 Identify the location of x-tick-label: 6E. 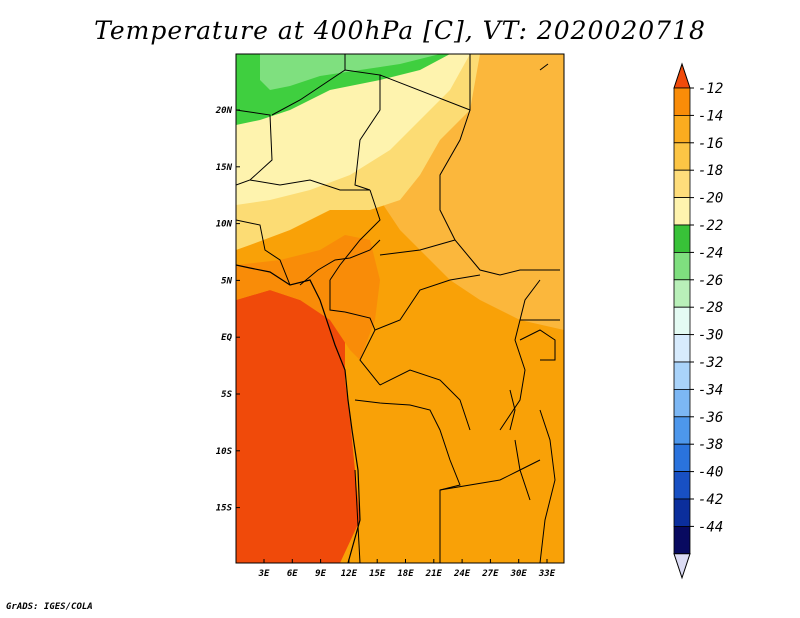
(292, 574).